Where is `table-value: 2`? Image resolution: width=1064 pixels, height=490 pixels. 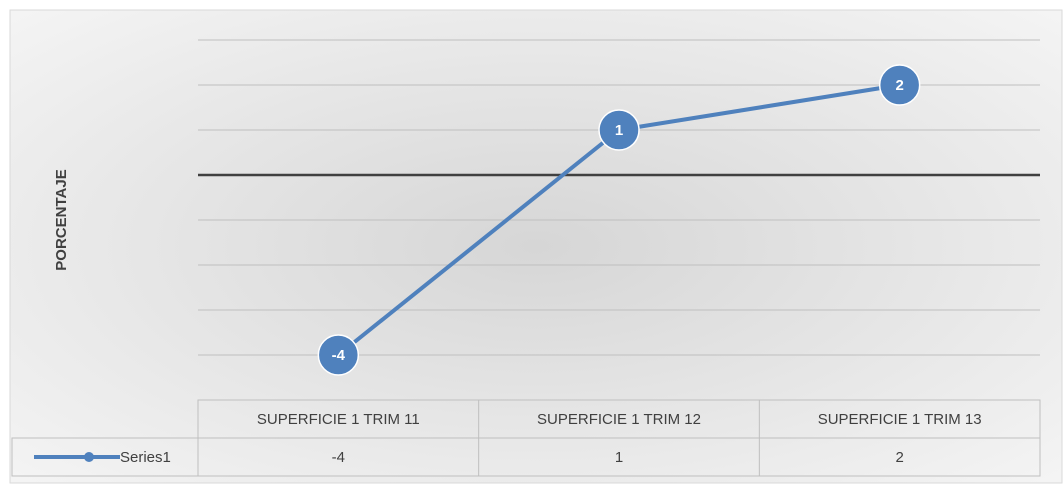
table-value: 2 is located at coordinates (899, 457).